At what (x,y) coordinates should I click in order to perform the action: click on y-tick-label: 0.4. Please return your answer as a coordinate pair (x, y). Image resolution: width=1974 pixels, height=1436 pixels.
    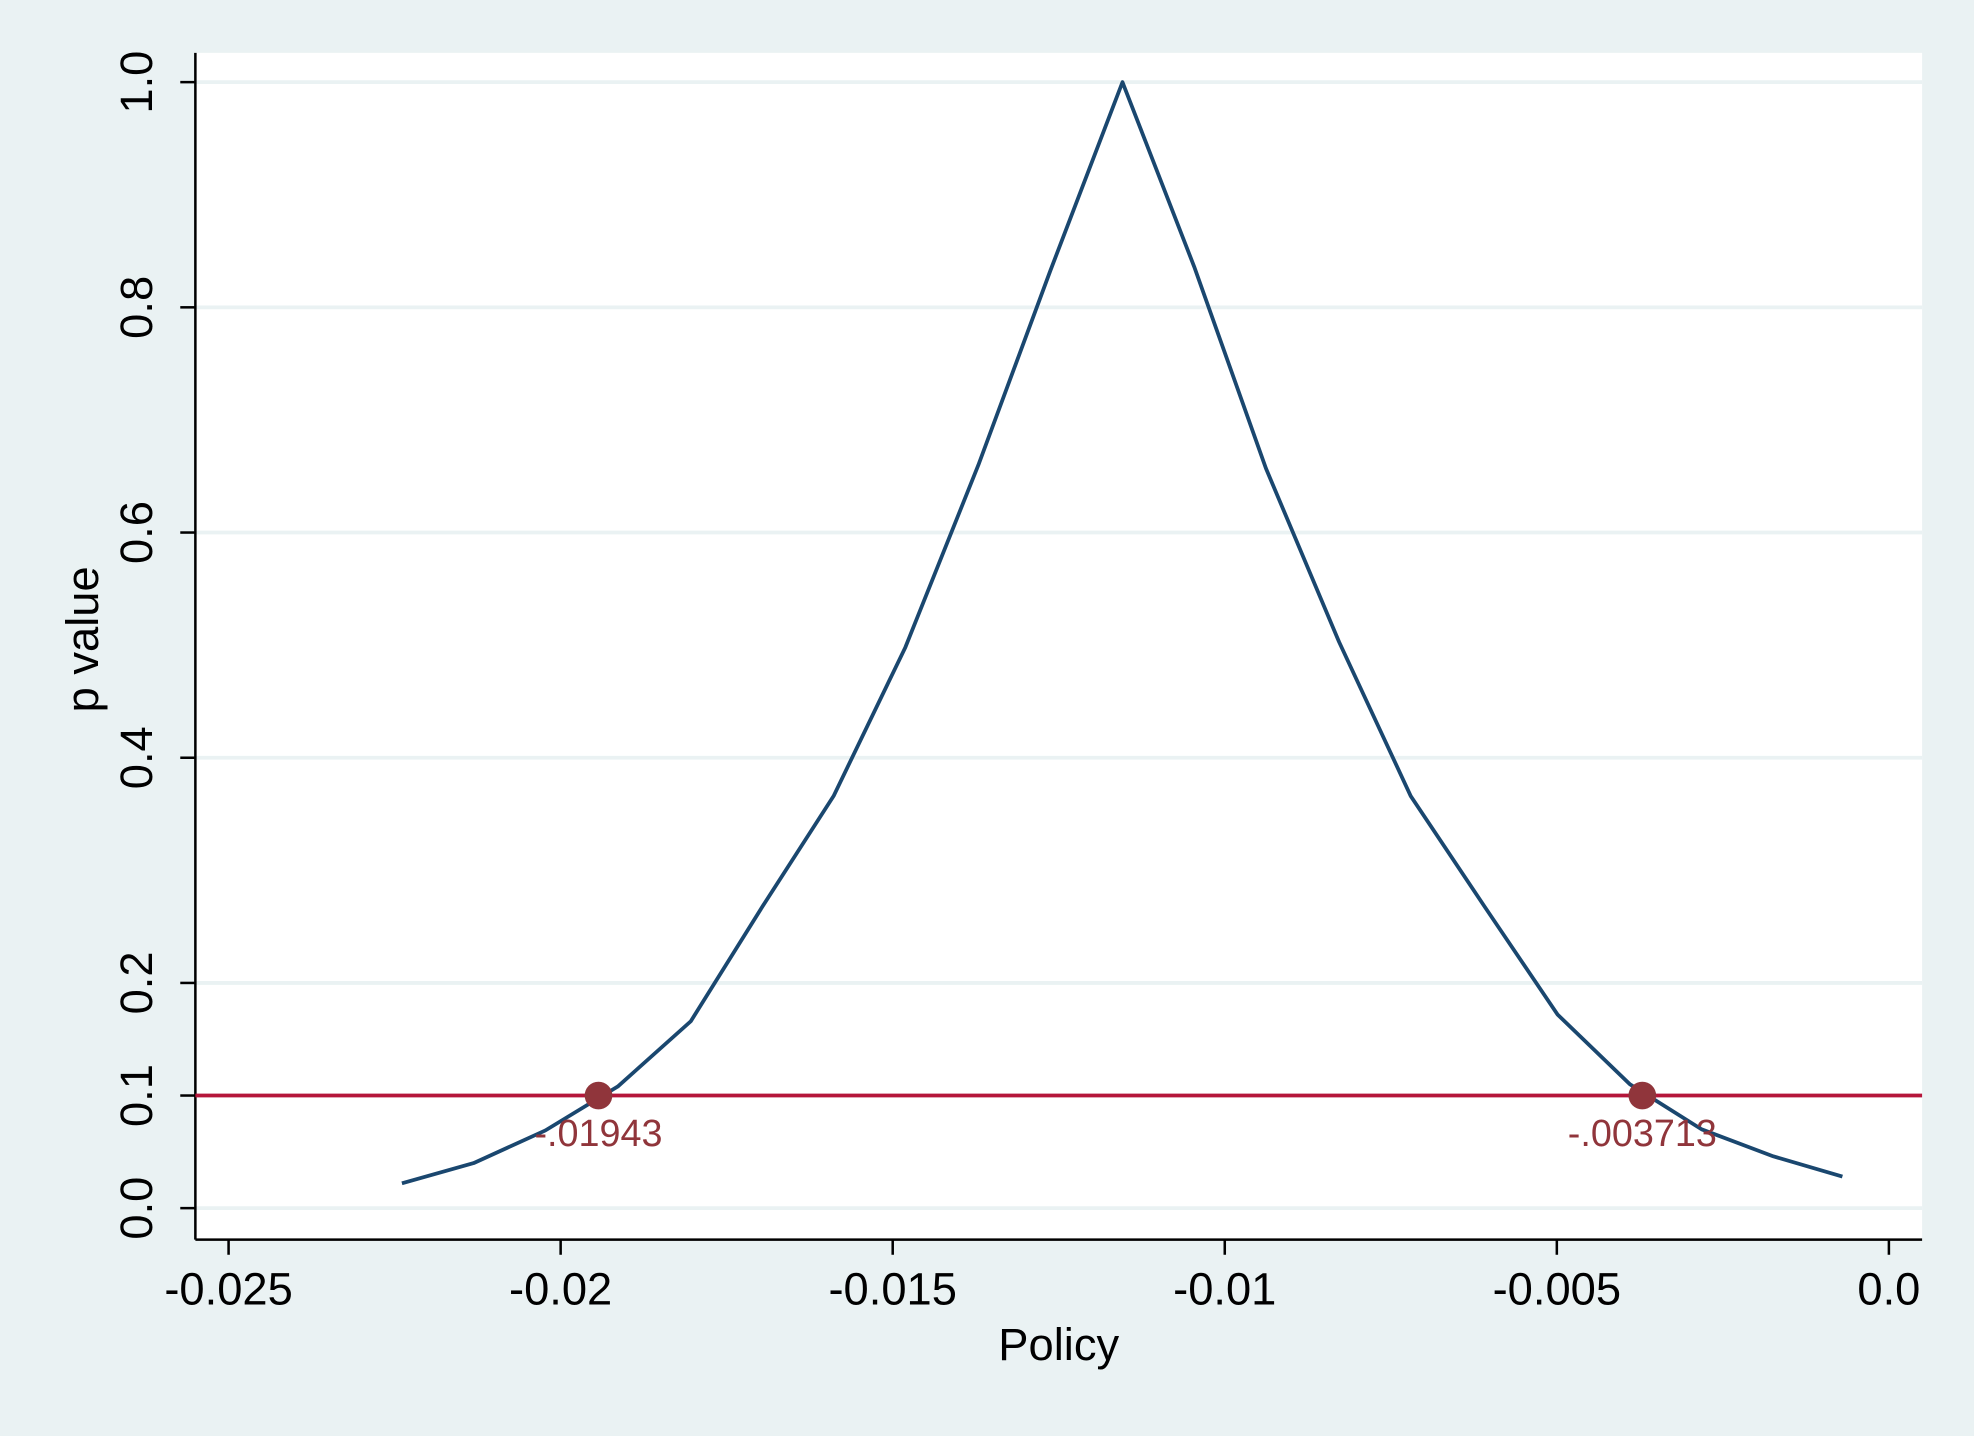
    Looking at the image, I should click on (136, 757).